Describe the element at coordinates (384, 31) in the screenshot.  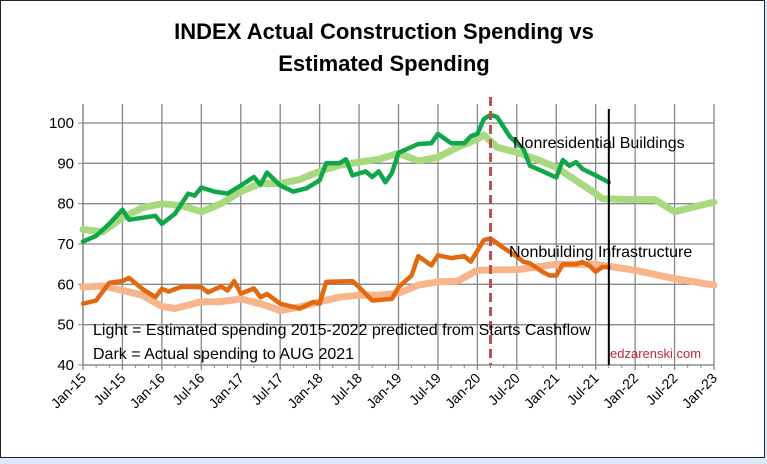
I see `chart-title-line-1: INDEX Actual Construction Spending vs` at that location.